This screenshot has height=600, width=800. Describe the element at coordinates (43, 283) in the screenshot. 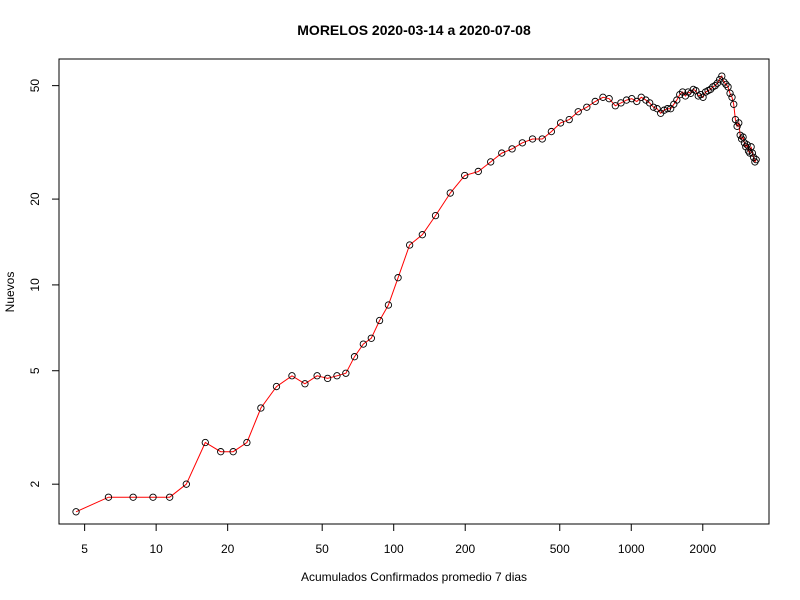

I see `y-axis: 2 5 10 20 50` at that location.